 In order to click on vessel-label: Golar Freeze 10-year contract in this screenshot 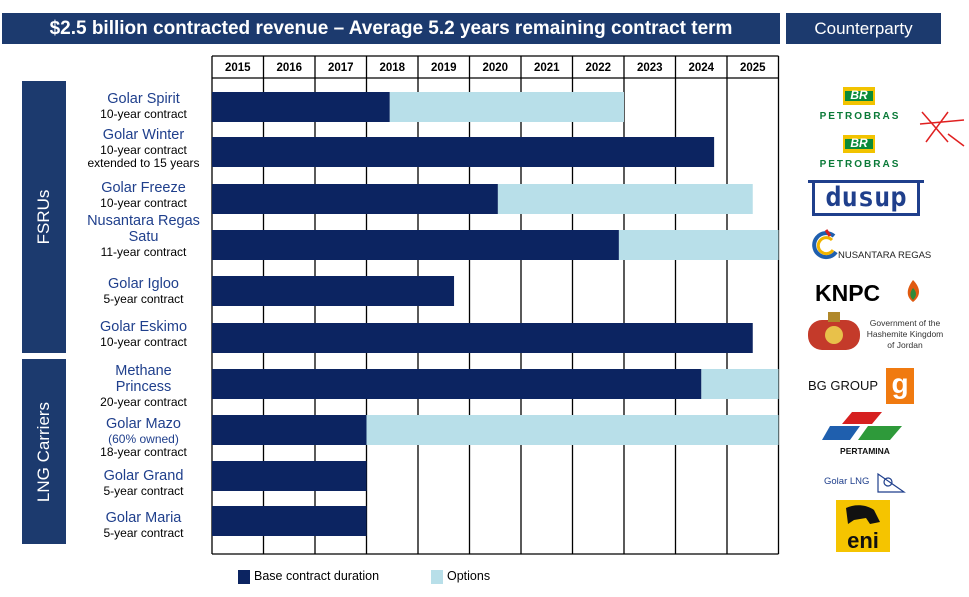, I will do `click(143, 195)`.